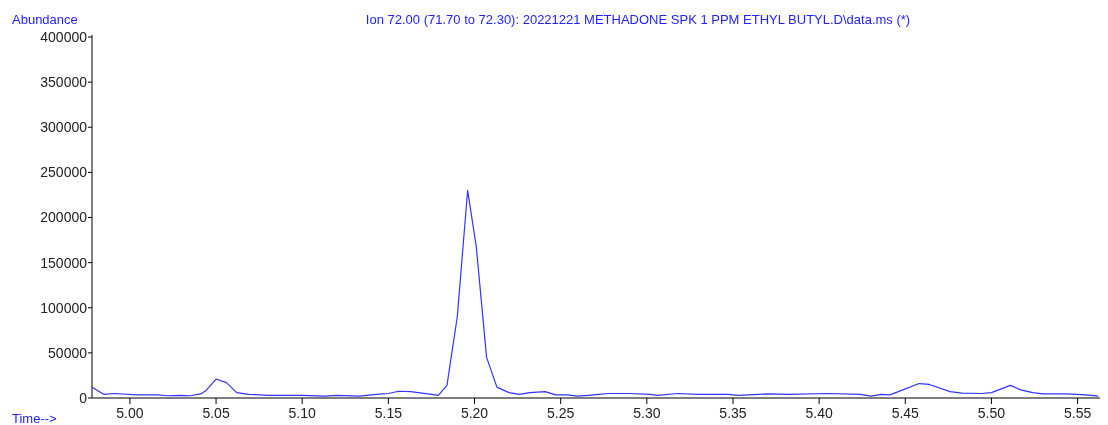 The height and width of the screenshot is (425, 1108). Describe the element at coordinates (45, 19) in the screenshot. I see `y-axis-title: Abundance` at that location.